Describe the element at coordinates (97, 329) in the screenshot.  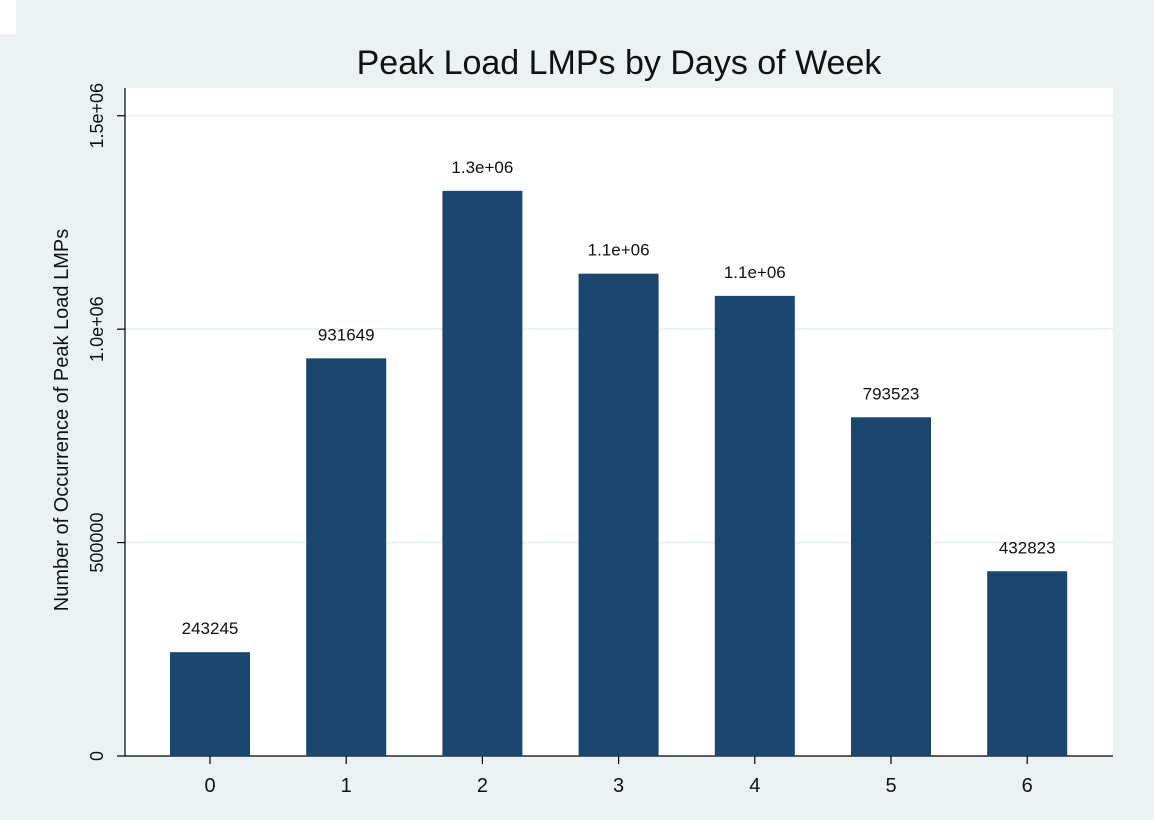
I see `y-tick-label: 1.0e+06` at that location.